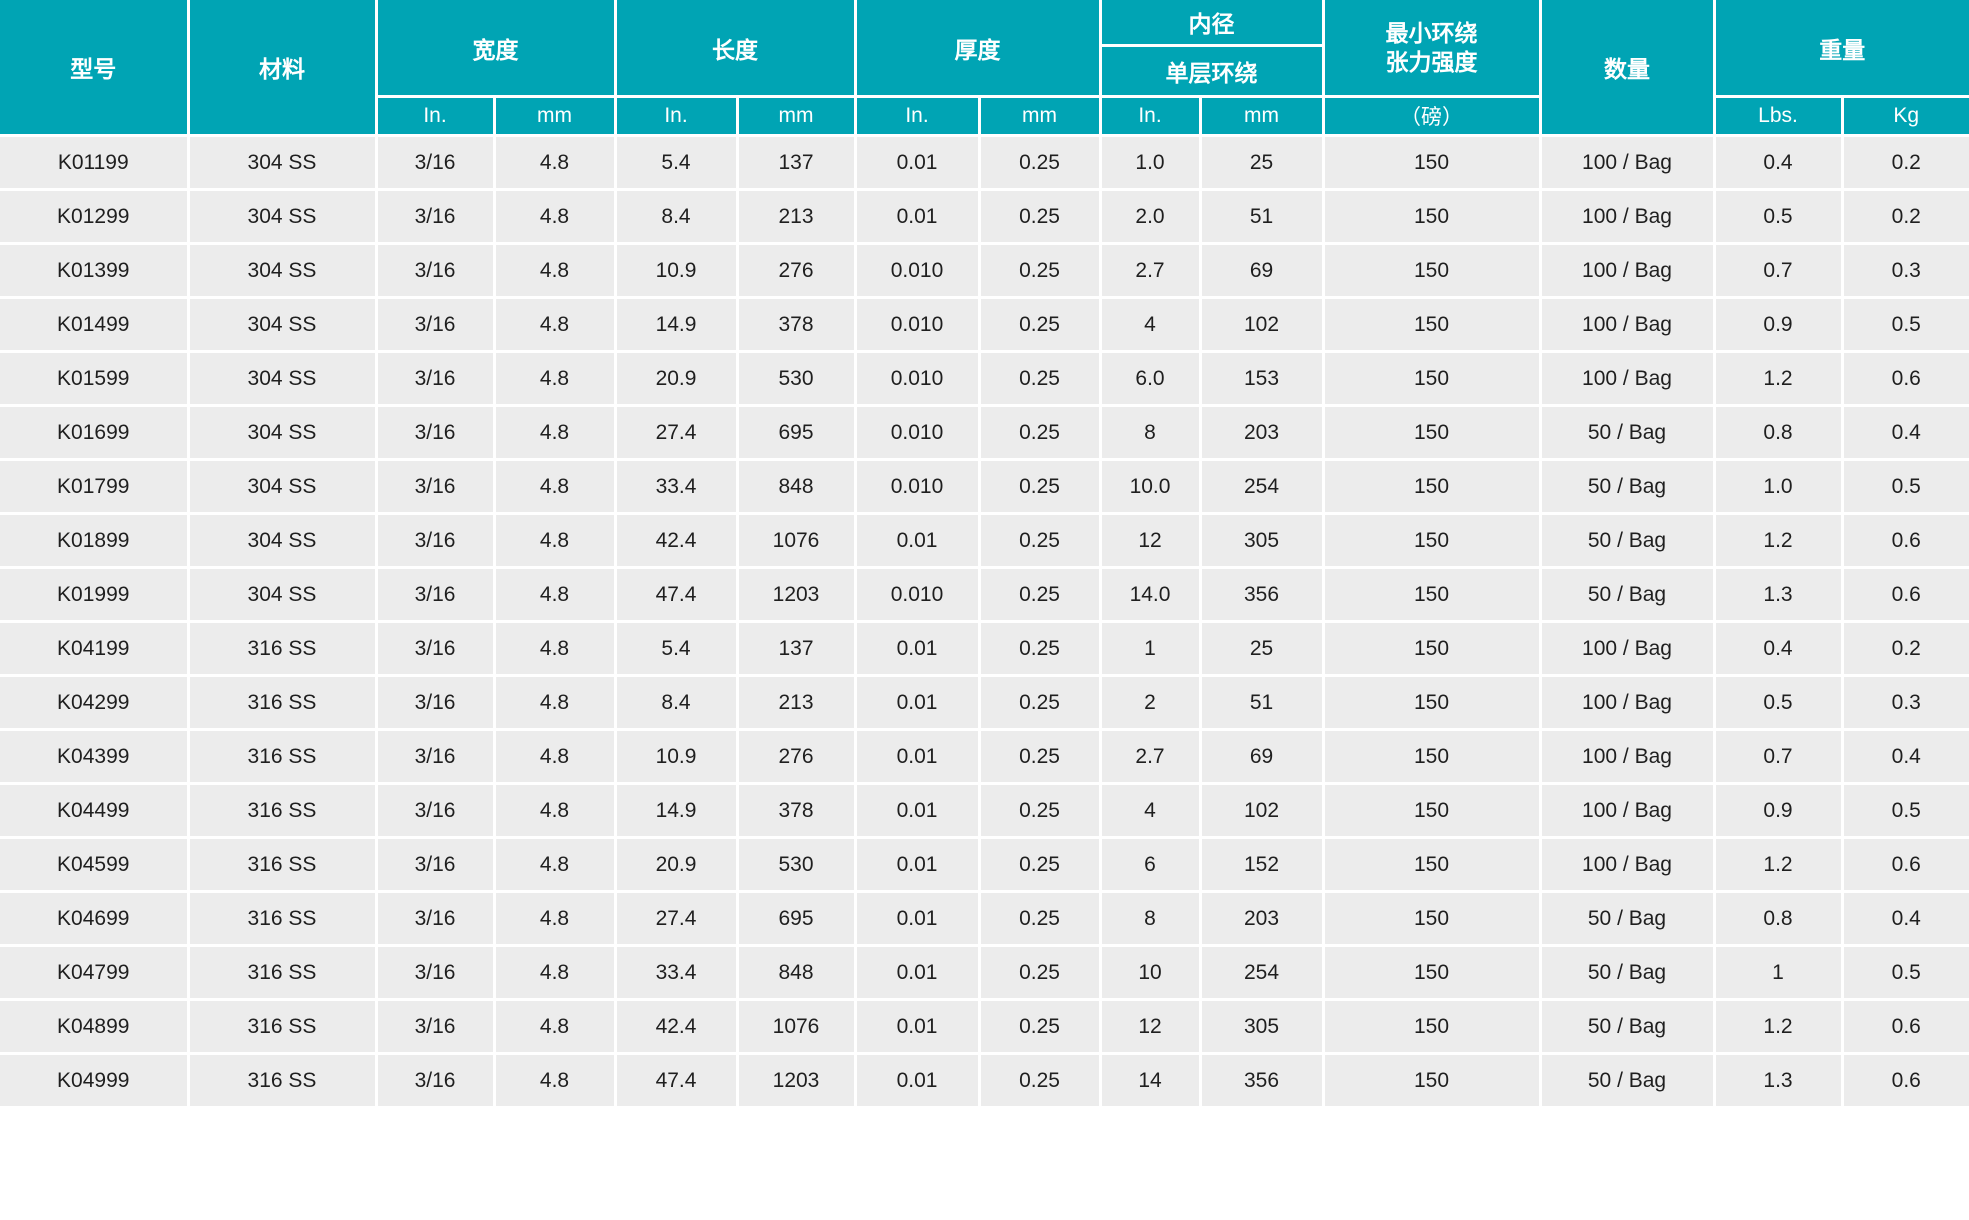  What do you see at coordinates (676, 116) in the screenshot?
I see `unit-header-length-in: In.` at bounding box center [676, 116].